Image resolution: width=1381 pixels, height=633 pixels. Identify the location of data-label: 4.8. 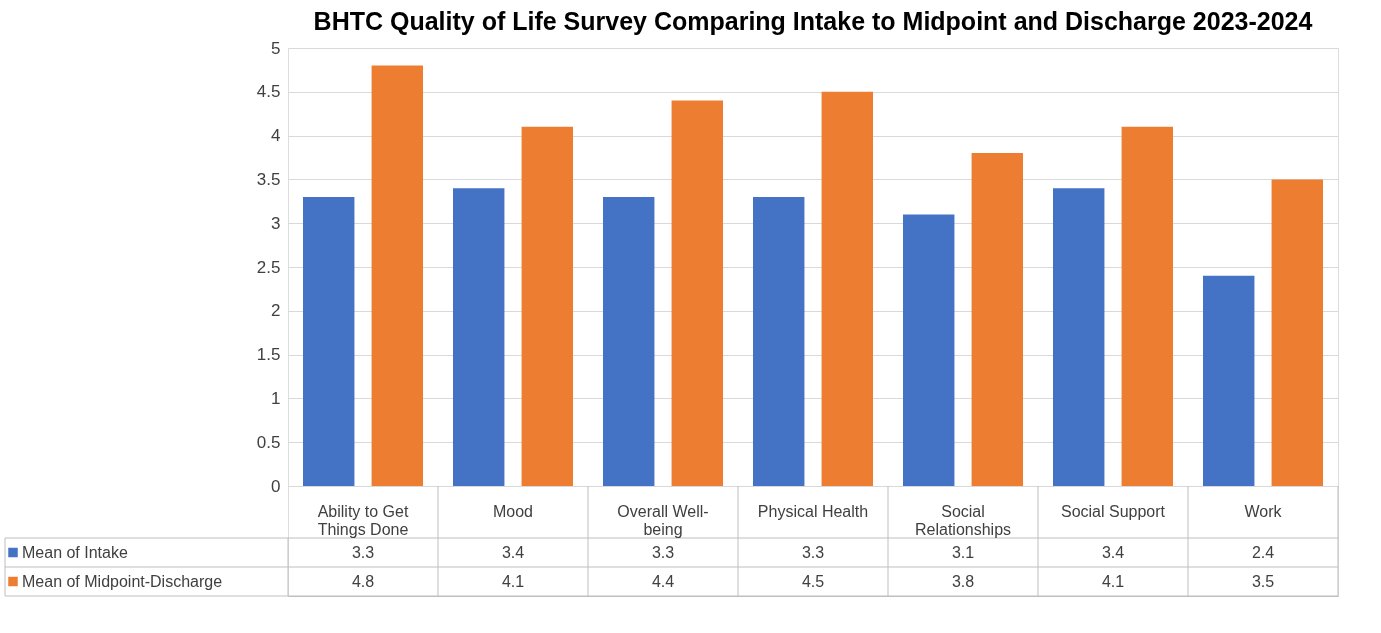
(363, 581).